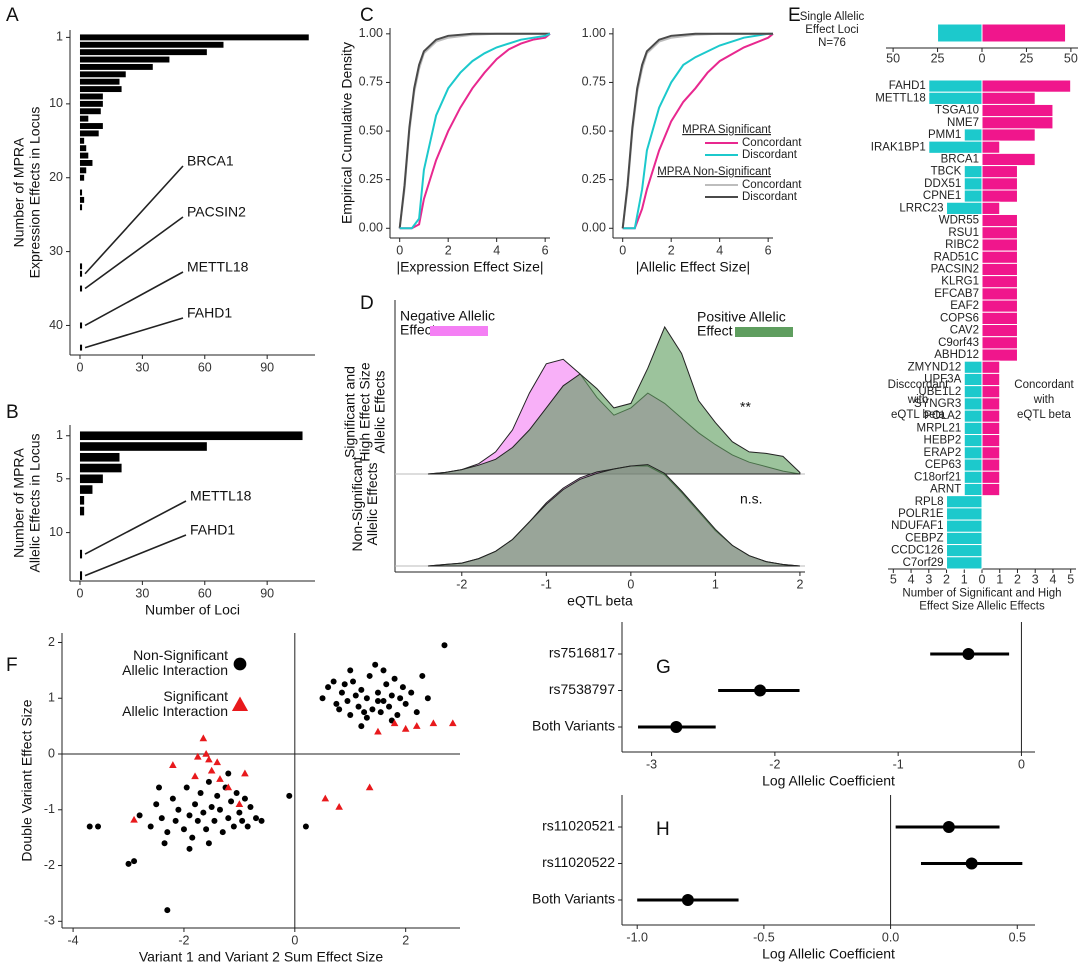 This screenshot has width=1080, height=968. What do you see at coordinates (959, 221) in the screenshot?
I see `category-label: WDR55` at bounding box center [959, 221].